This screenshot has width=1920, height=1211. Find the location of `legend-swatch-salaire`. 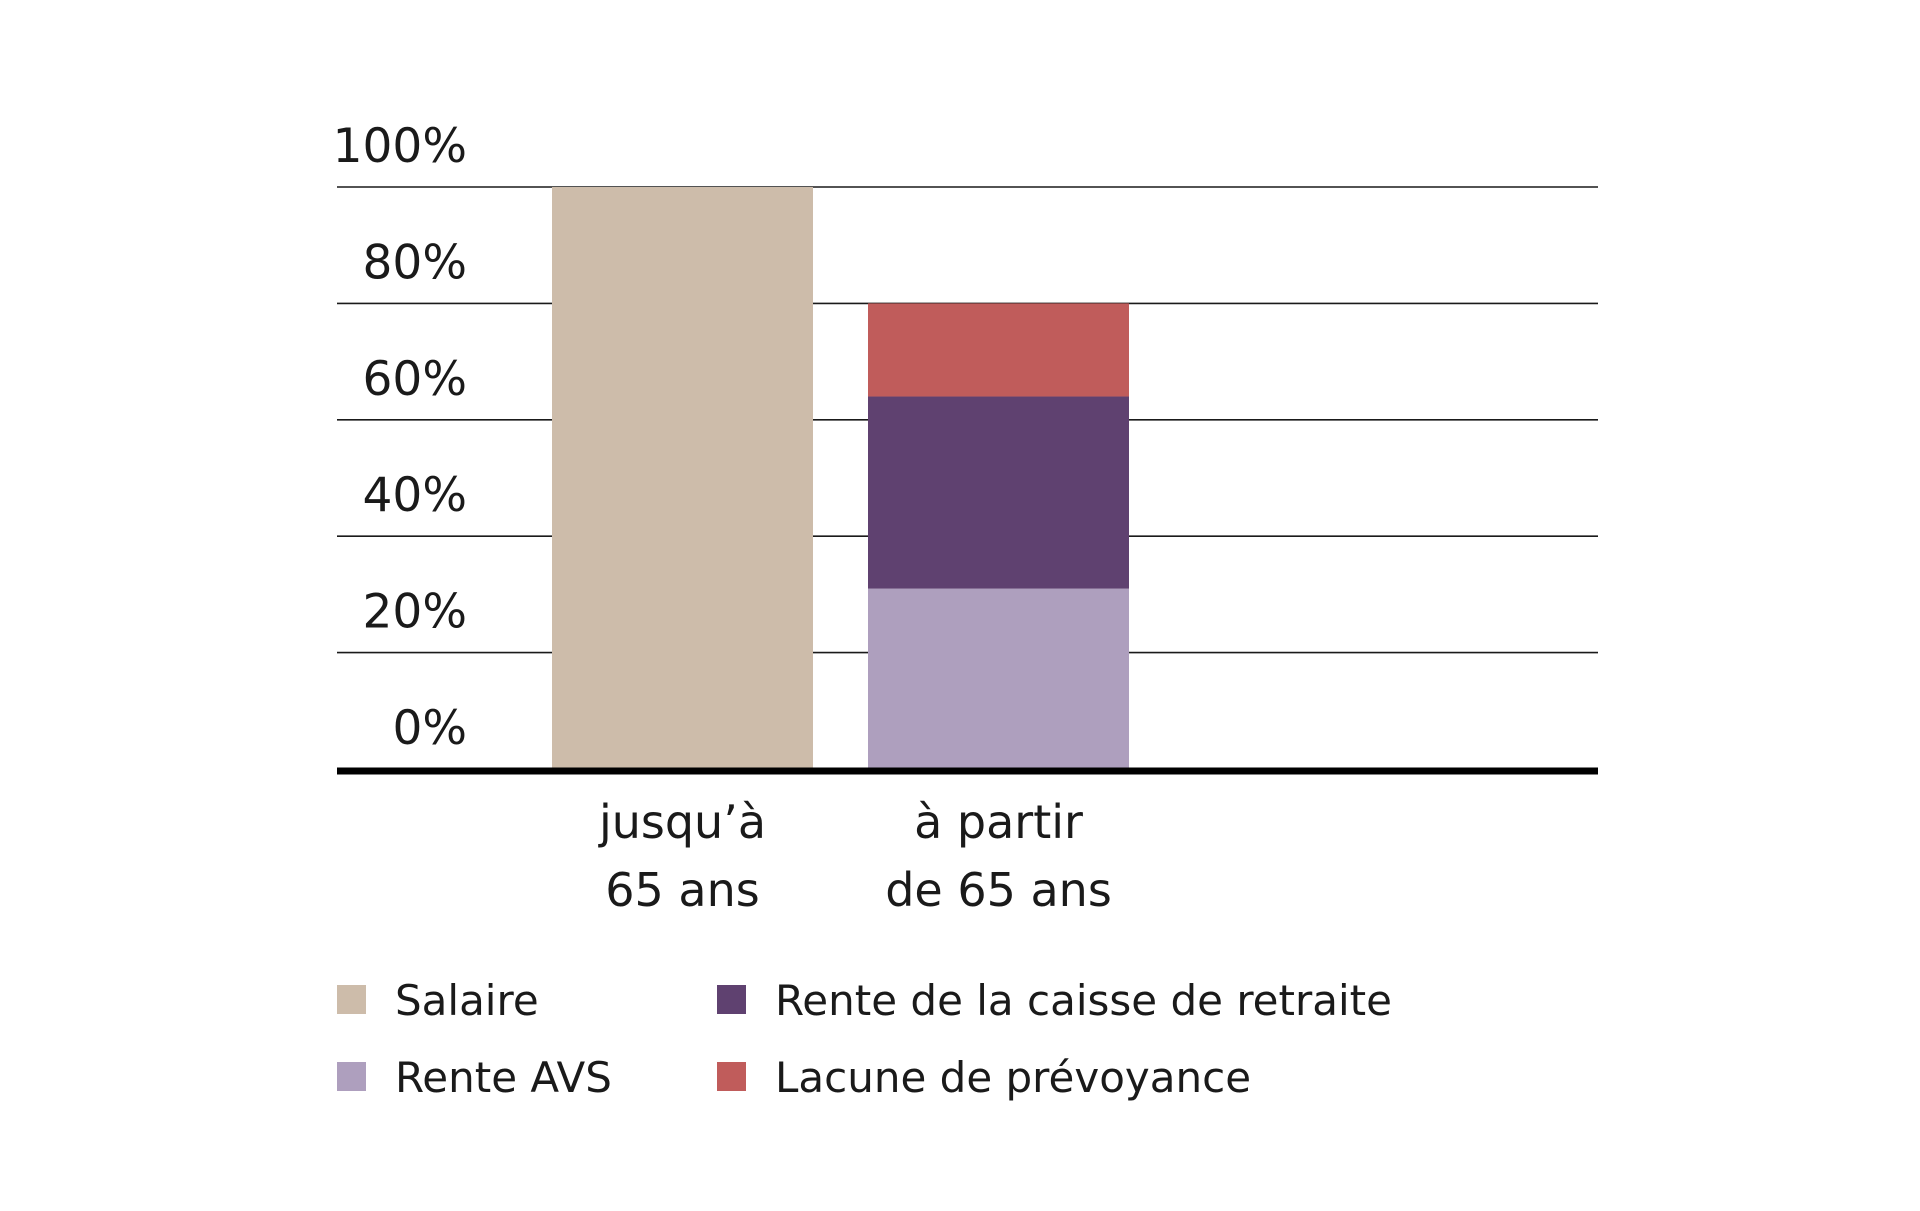

legend-swatch-salaire is located at coordinates (351, 999).